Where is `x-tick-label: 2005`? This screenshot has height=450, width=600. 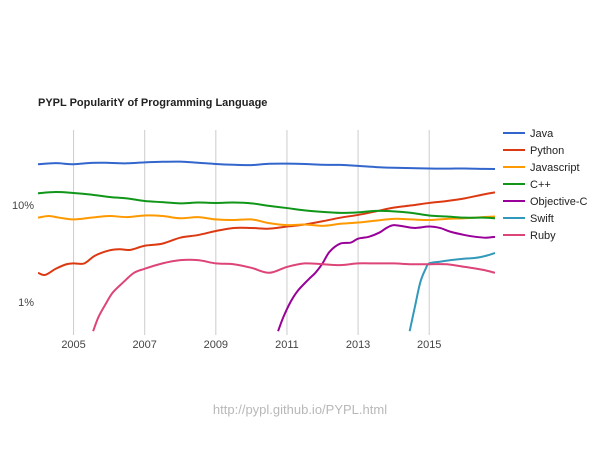
x-tick-label: 2005 is located at coordinates (73, 345).